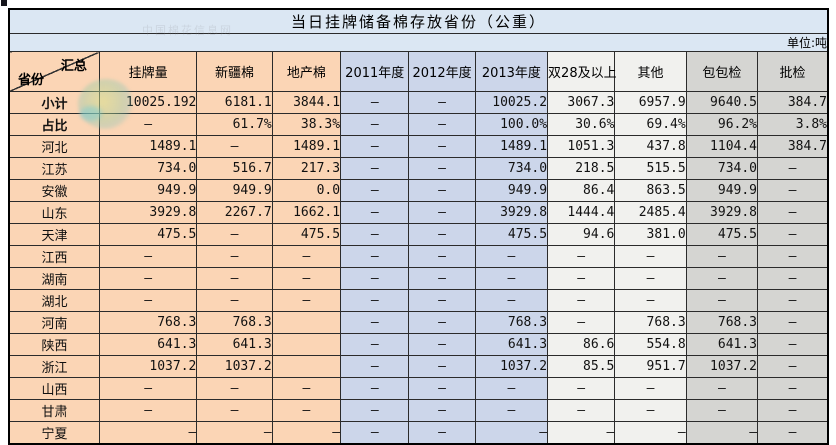  What do you see at coordinates (582, 71) in the screenshot?
I see `column-header: 双28及以上` at bounding box center [582, 71].